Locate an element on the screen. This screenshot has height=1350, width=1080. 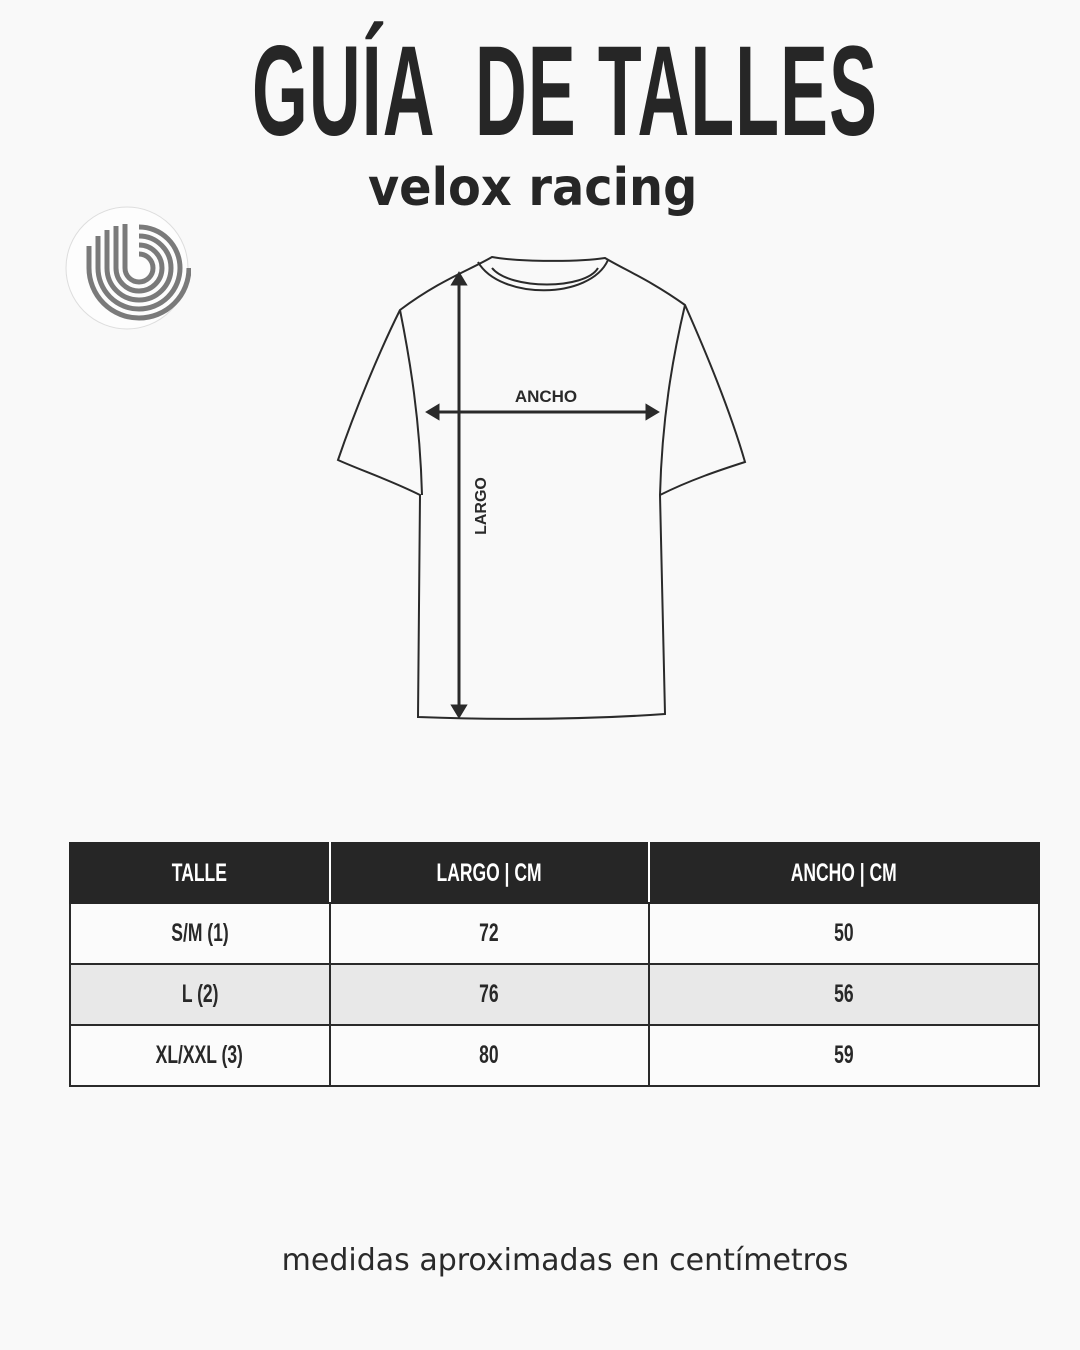
table-header-row: TALLE LARGO | CM ANCHO | CM is located at coordinates (555, 873).